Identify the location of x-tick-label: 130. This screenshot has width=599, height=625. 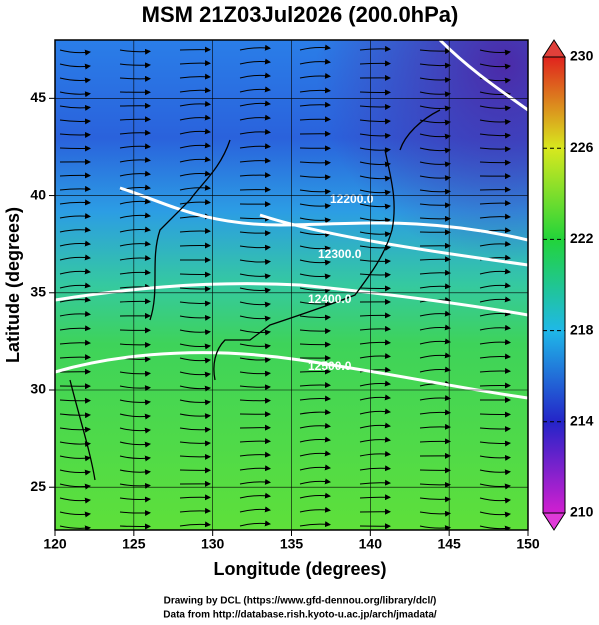
(213, 544).